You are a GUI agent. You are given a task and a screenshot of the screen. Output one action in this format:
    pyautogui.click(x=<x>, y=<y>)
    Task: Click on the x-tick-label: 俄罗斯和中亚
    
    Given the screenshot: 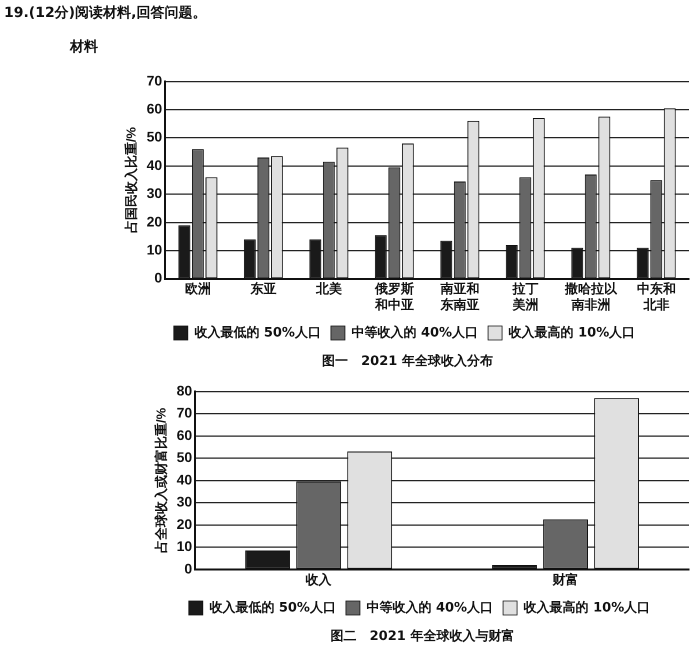 What is the action you would take?
    pyautogui.click(x=394, y=296)
    